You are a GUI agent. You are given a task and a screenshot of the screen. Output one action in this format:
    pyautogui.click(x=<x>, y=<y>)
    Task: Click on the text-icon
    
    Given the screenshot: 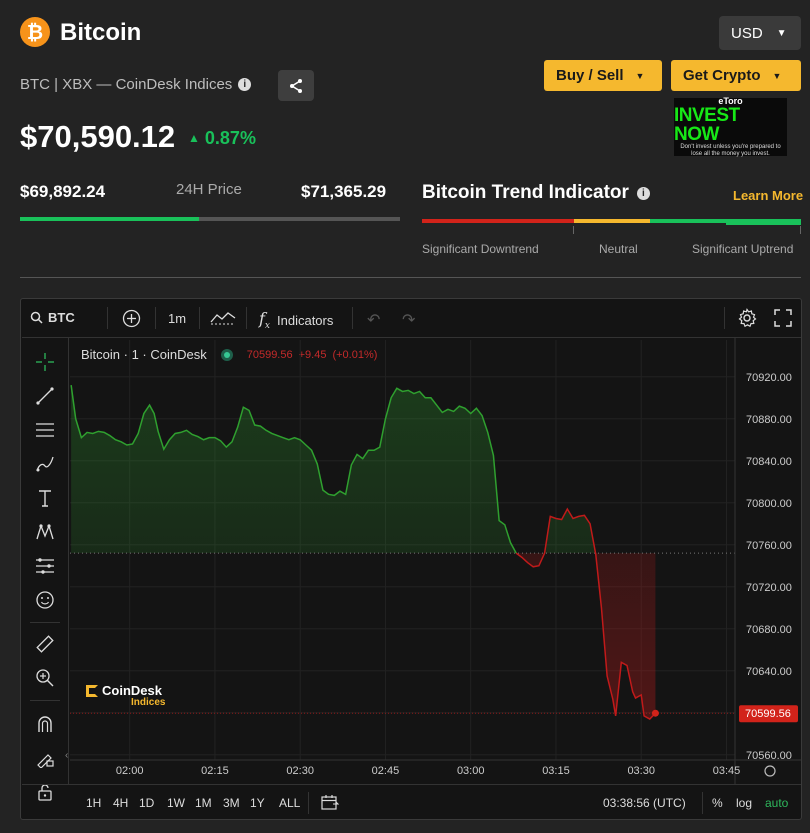 What is the action you would take?
    pyautogui.click(x=45, y=498)
    